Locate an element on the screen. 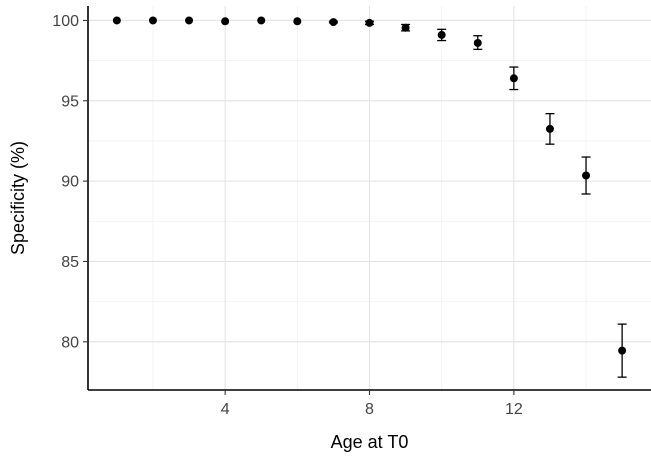 This screenshot has height=458, width=651. x-axis-title: Age at T0 is located at coordinates (370, 442).